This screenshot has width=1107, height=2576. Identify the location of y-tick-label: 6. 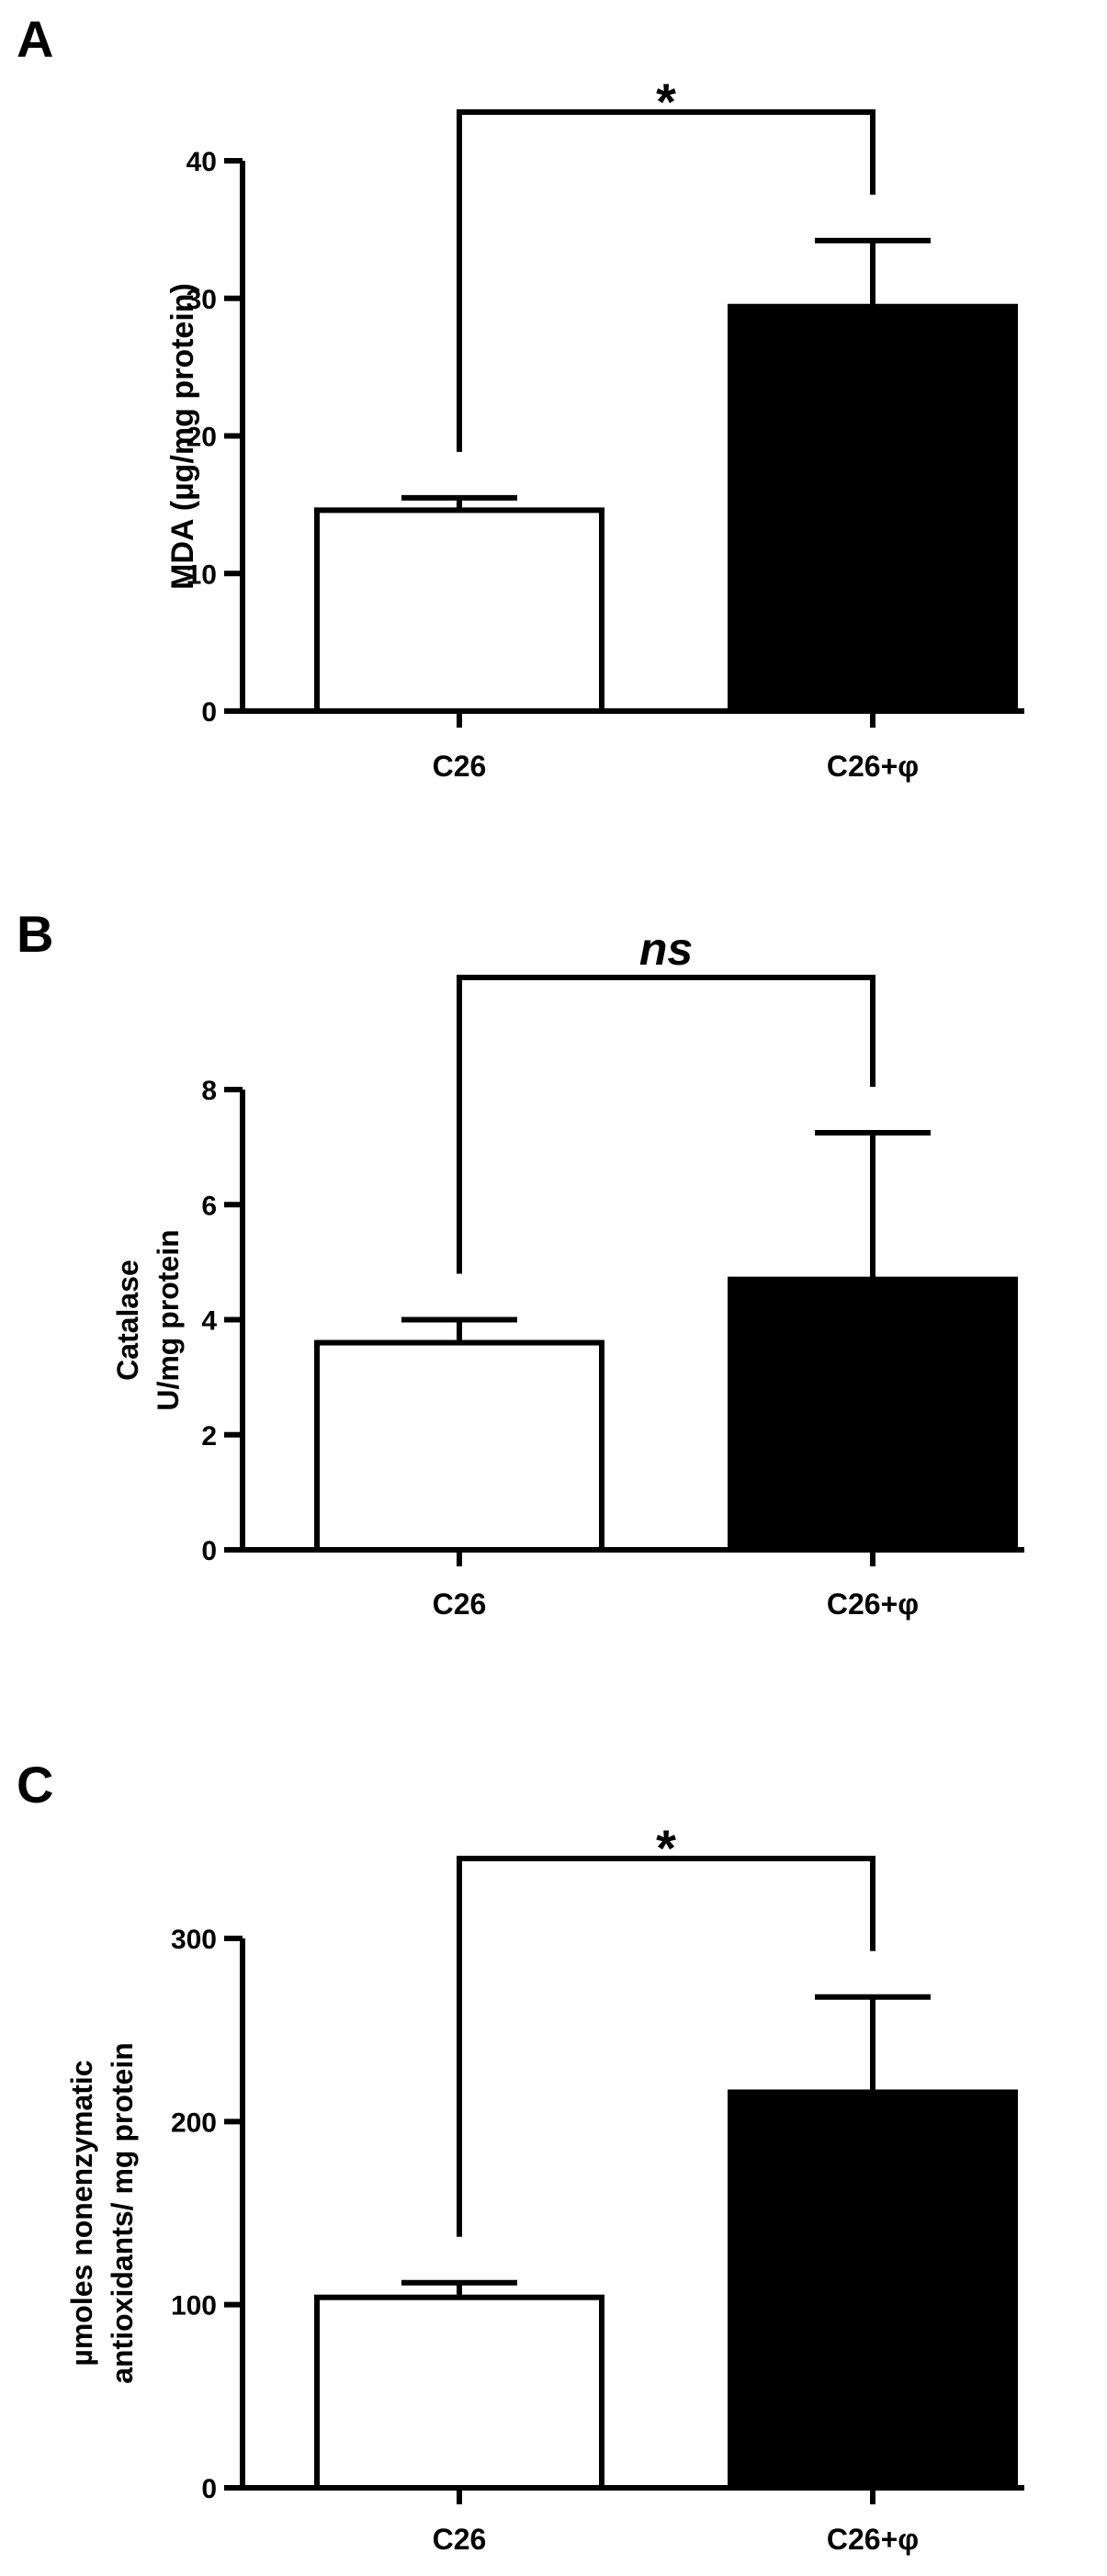
(209, 1206).